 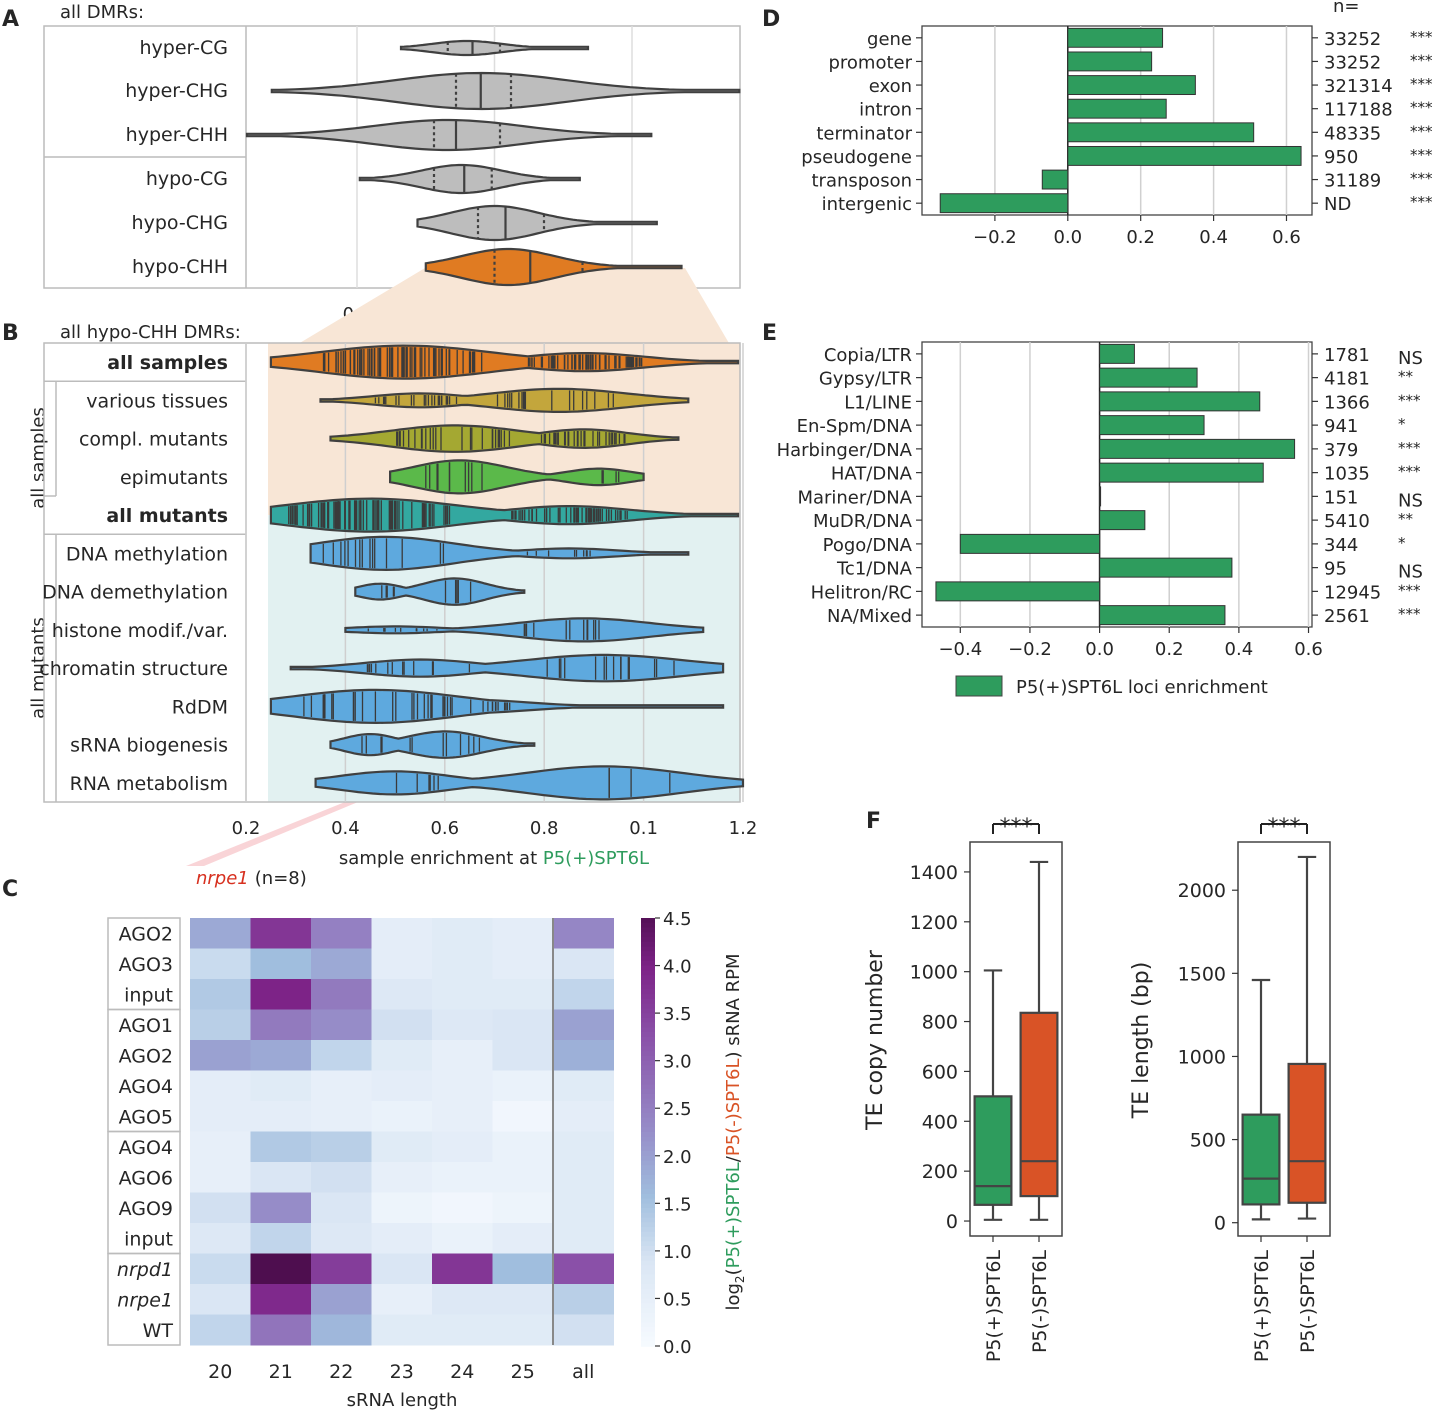 What do you see at coordinates (1202, 891) in the screenshot?
I see `panel-f-length-ytick: 2000` at bounding box center [1202, 891].